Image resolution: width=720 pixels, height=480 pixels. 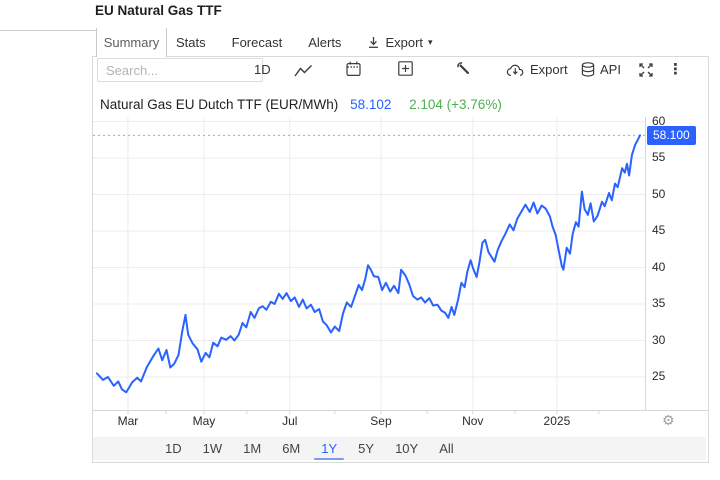 What do you see at coordinates (180, 70) in the screenshot?
I see `search-input` at bounding box center [180, 70].